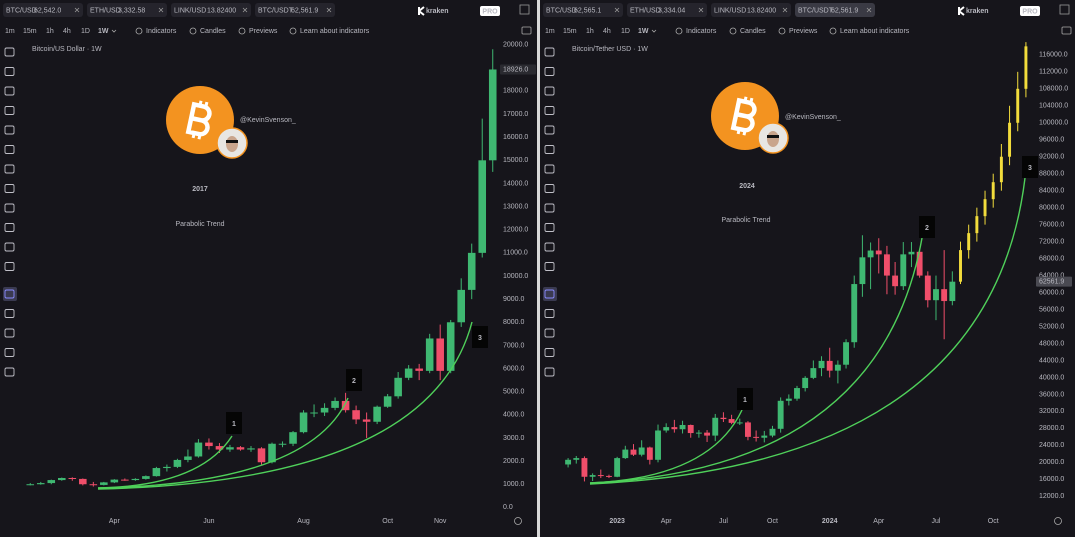 This screenshot has width=1075, height=537. I want to click on logo-badge-box, so click(490, 11).